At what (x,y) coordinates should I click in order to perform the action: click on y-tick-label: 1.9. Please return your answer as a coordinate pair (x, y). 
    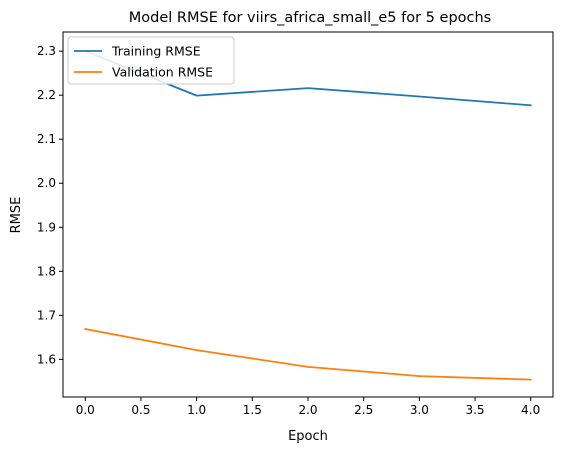
    Looking at the image, I should click on (46, 227).